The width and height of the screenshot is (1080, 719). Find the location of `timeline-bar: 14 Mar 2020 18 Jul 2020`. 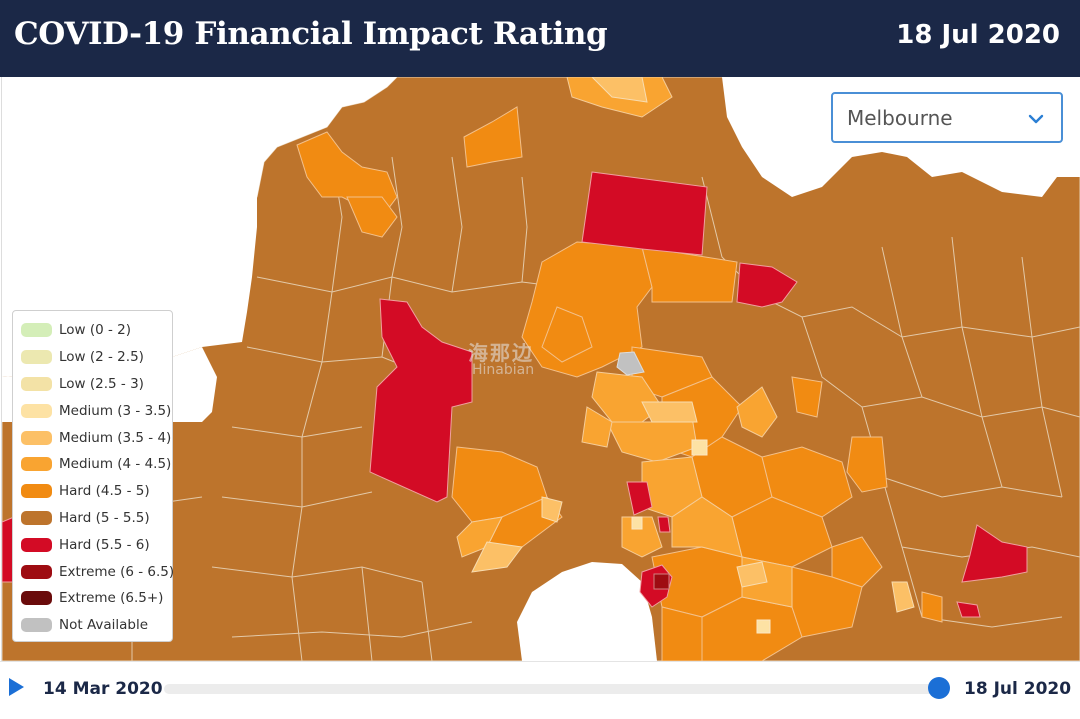

timeline-bar: 14 Mar 2020 18 Jul 2020 is located at coordinates (540, 690).